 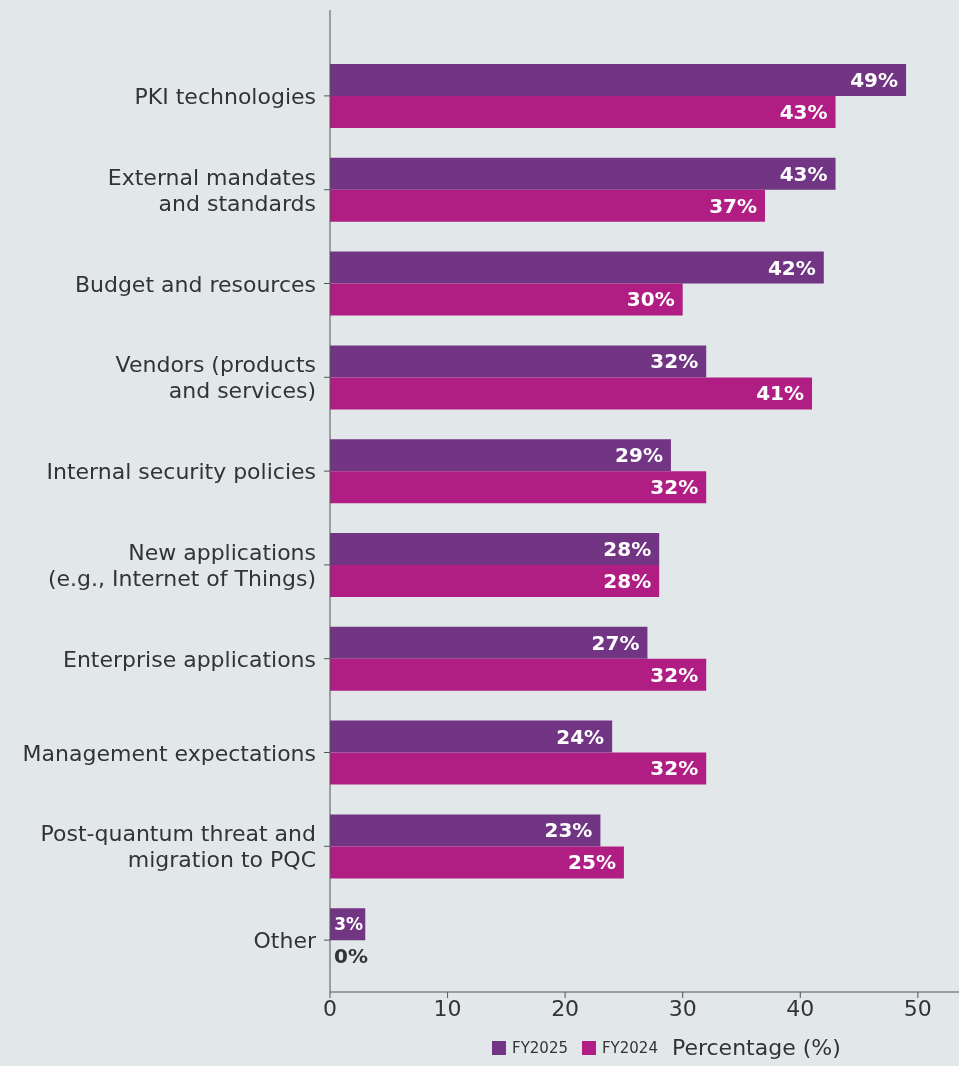 What do you see at coordinates (211, 190) in the screenshot?
I see `y-tick-label: External mandates and standards` at bounding box center [211, 190].